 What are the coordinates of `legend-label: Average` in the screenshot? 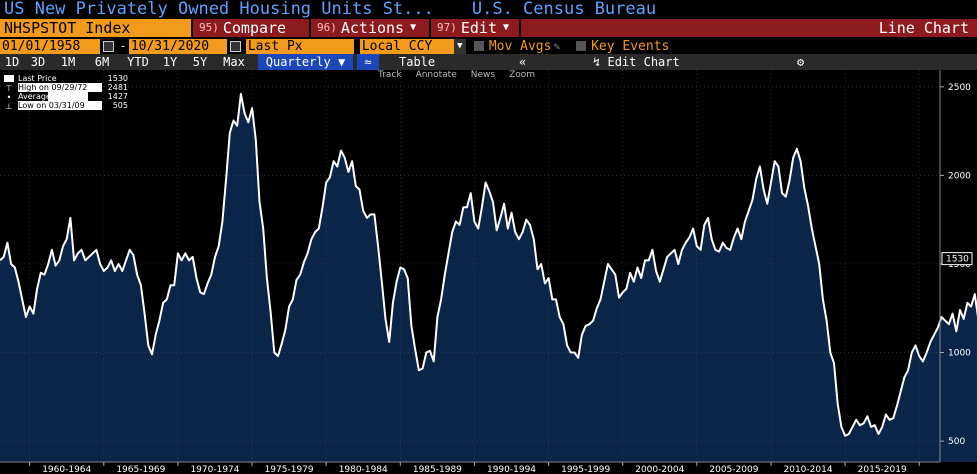 It's located at (60, 96).